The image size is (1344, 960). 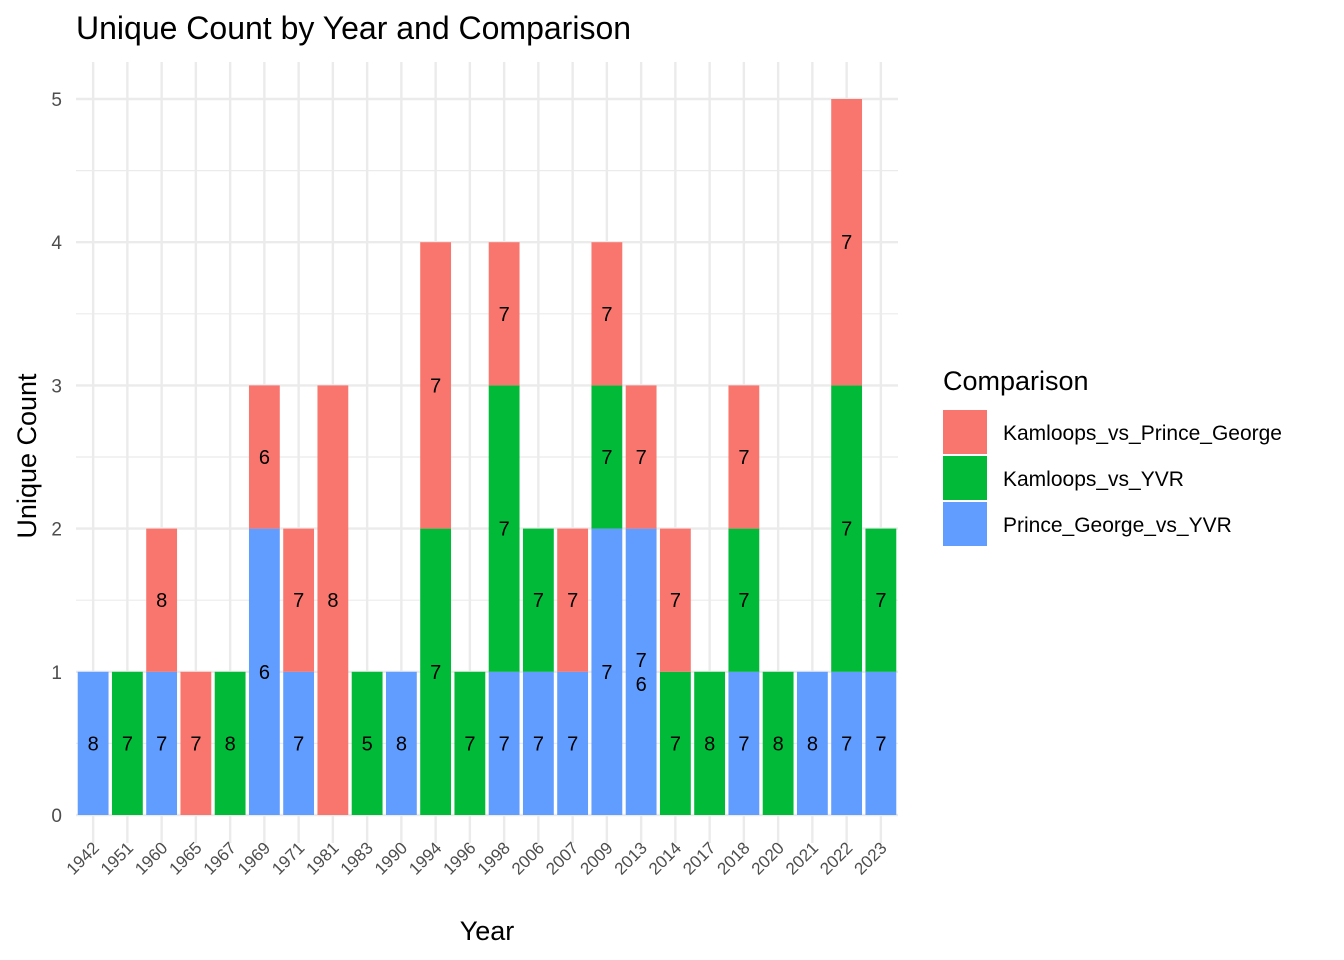 I want to click on x-tick-label: 2007, so click(x=562, y=858).